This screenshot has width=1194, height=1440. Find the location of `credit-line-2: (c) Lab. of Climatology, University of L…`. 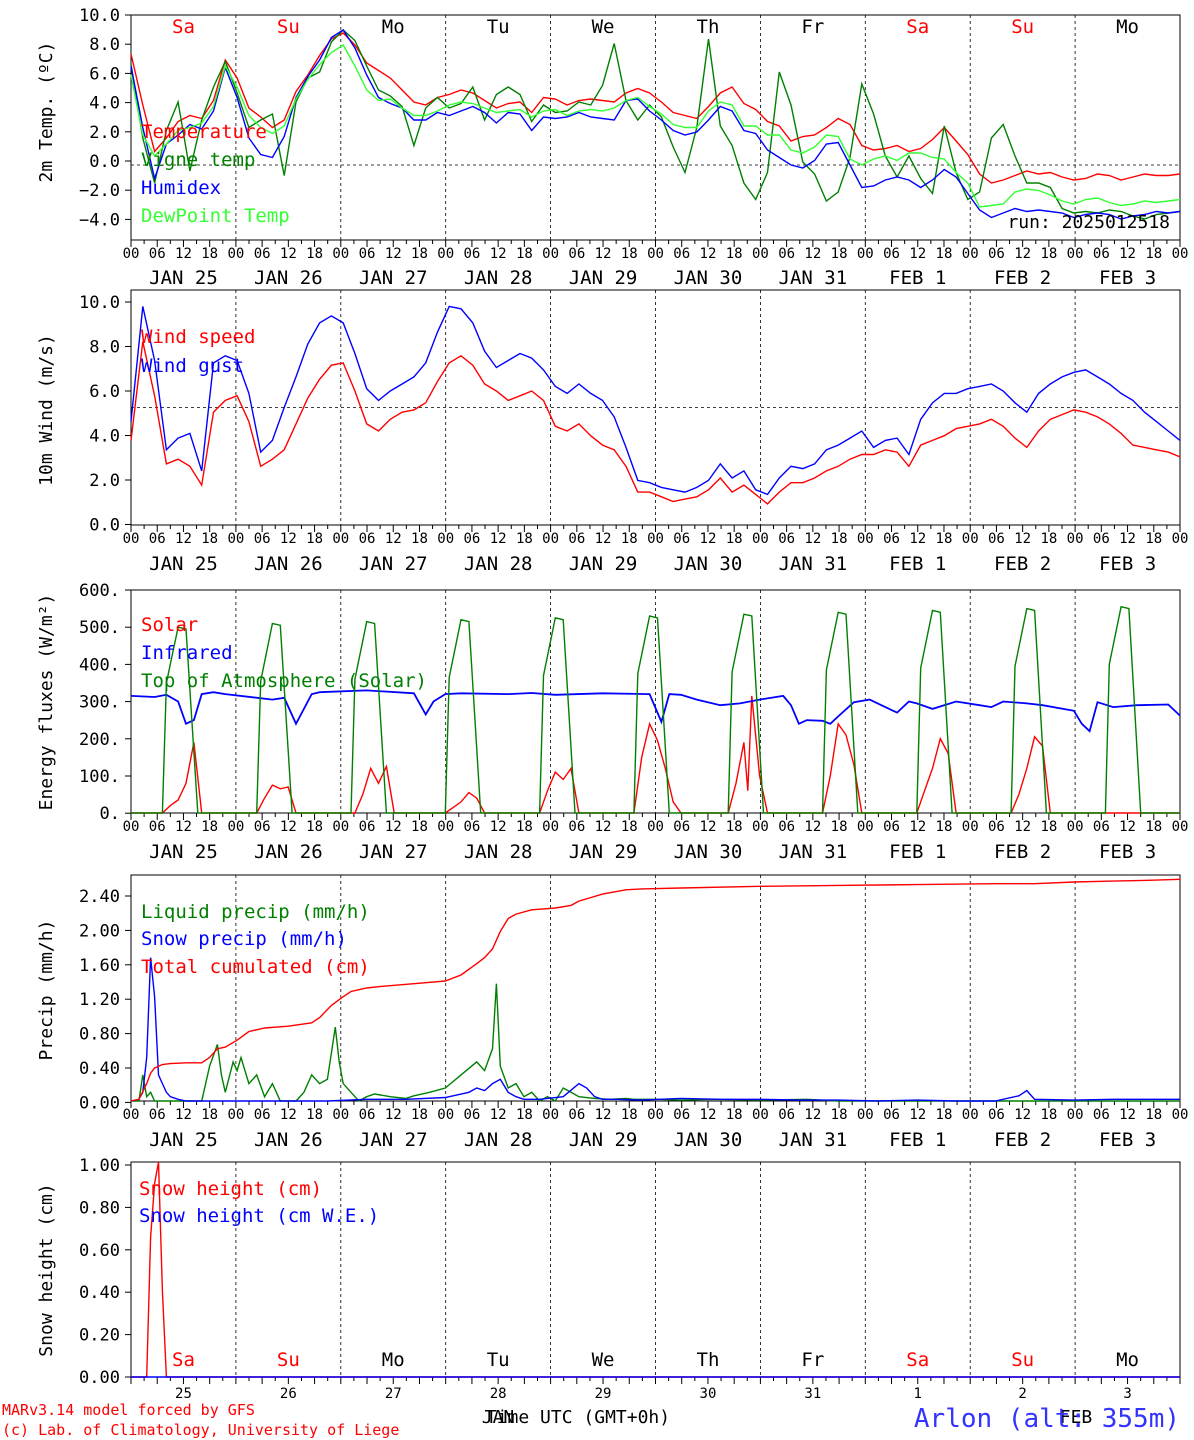

credit-line-2: (c) Lab. of Climatology, University of L… is located at coordinates (200, 1430).